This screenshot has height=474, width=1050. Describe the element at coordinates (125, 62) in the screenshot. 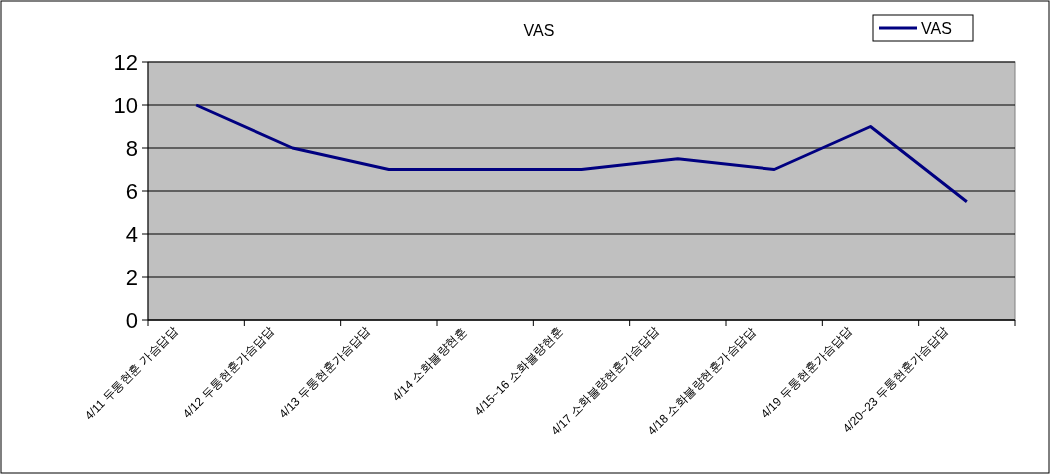

I see `y-tick-label: 12` at that location.